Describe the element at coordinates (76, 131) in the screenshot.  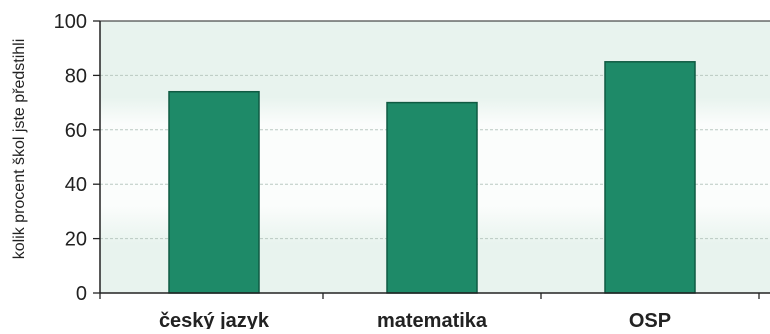
I see `y-tick-label: 60` at that location.